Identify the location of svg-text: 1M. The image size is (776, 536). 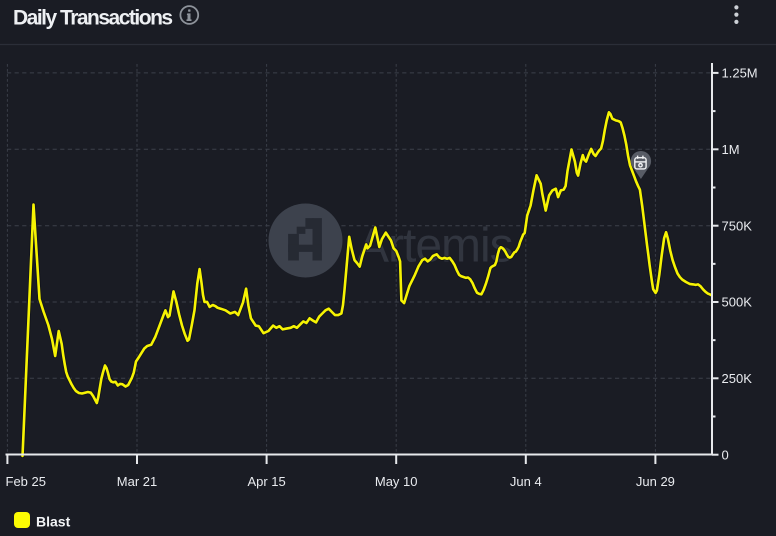
(731, 149).